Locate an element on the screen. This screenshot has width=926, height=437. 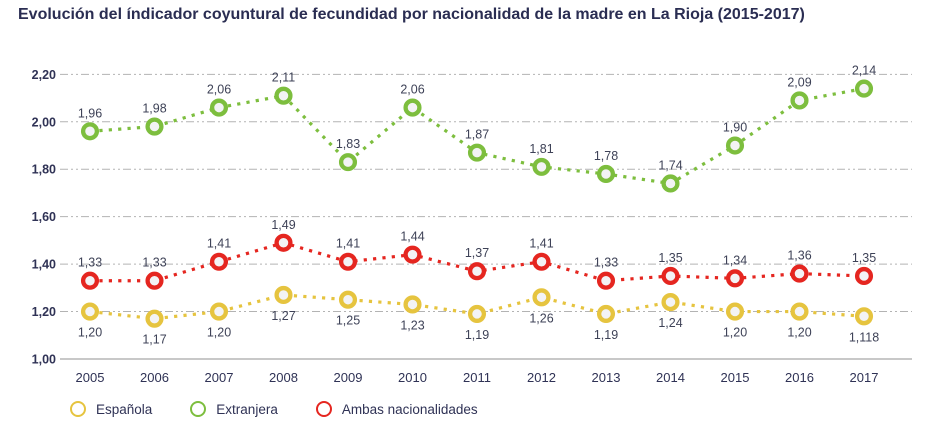
data-point-Extranjera-2010 is located at coordinates (412, 107).